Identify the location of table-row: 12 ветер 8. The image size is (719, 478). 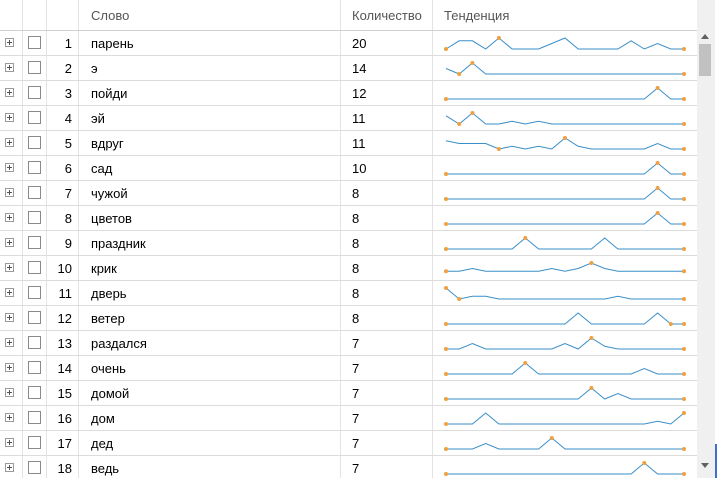
(348, 318).